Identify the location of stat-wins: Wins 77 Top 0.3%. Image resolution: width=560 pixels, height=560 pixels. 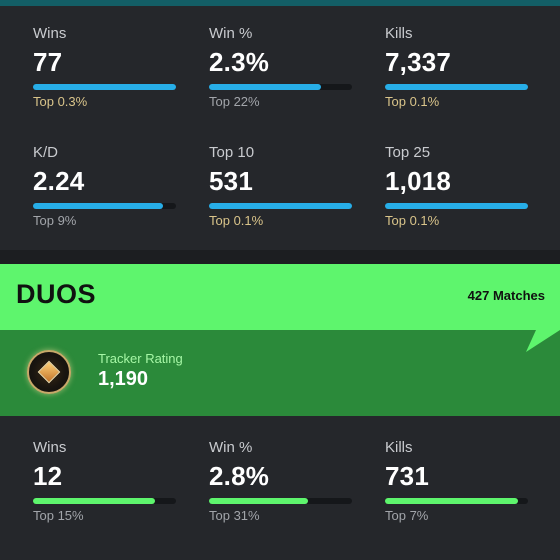
(108, 67).